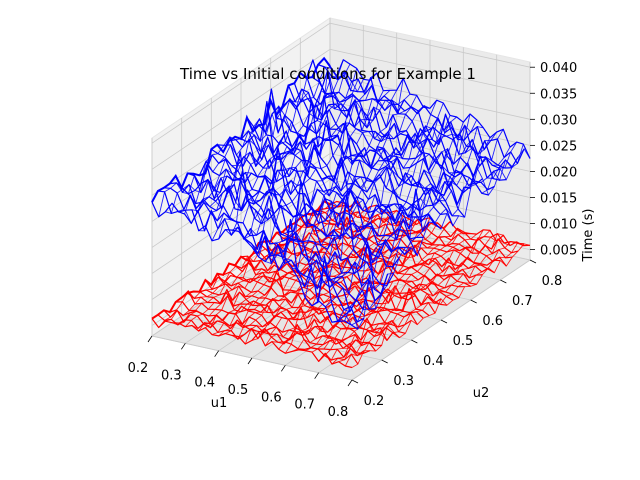 Image resolution: width=640 pixels, height=480 pixels. I want to click on grid-line-z, so click(341, 213).